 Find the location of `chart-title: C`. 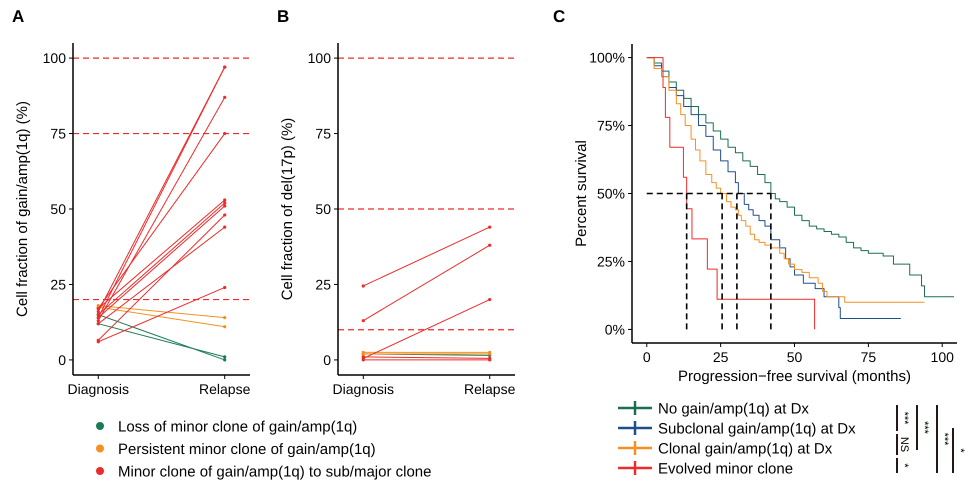

chart-title: C is located at coordinates (559, 16).